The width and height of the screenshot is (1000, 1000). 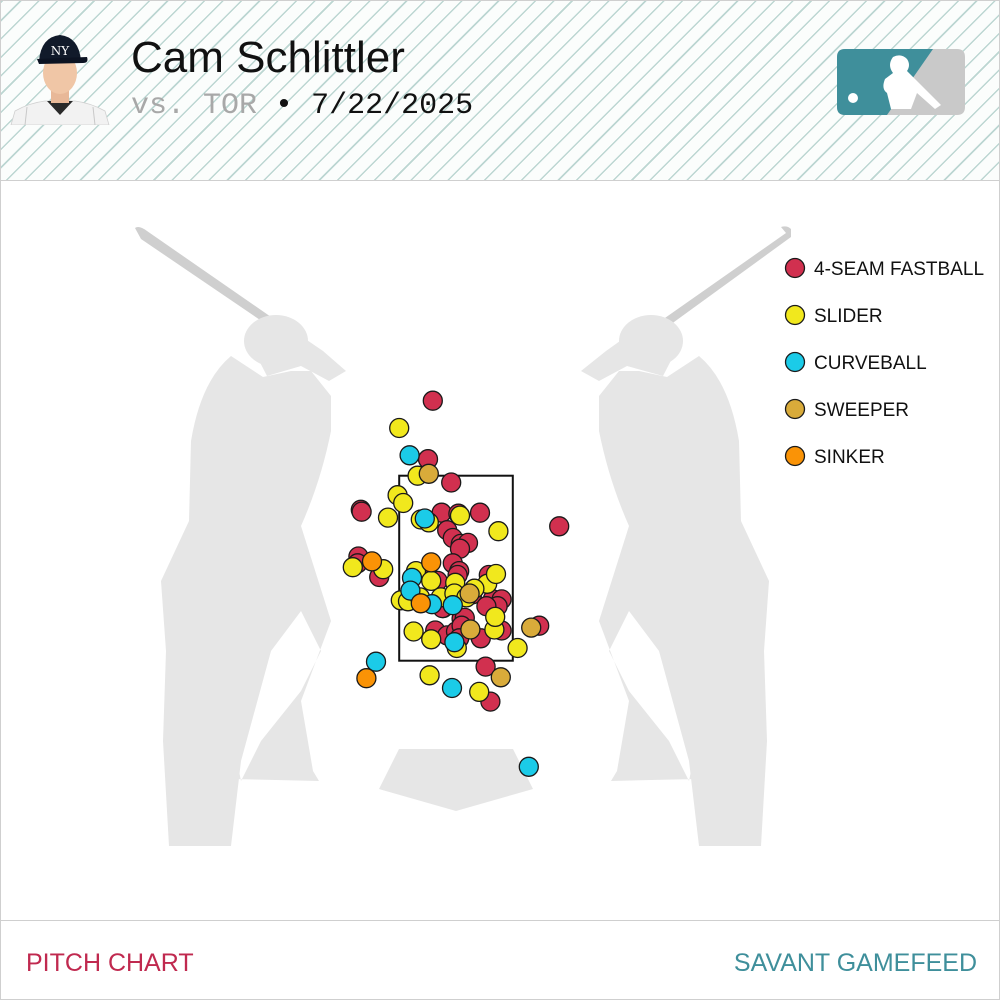 What do you see at coordinates (60, 80) in the screenshot?
I see `player-headshot-icon: NY` at bounding box center [60, 80].